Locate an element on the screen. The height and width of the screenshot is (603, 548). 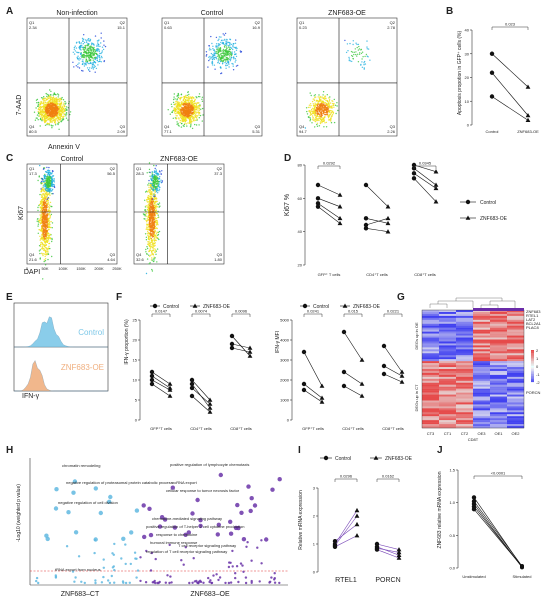
panel-d-group-label: CD8⁺T cells is located at coordinates (425, 274).